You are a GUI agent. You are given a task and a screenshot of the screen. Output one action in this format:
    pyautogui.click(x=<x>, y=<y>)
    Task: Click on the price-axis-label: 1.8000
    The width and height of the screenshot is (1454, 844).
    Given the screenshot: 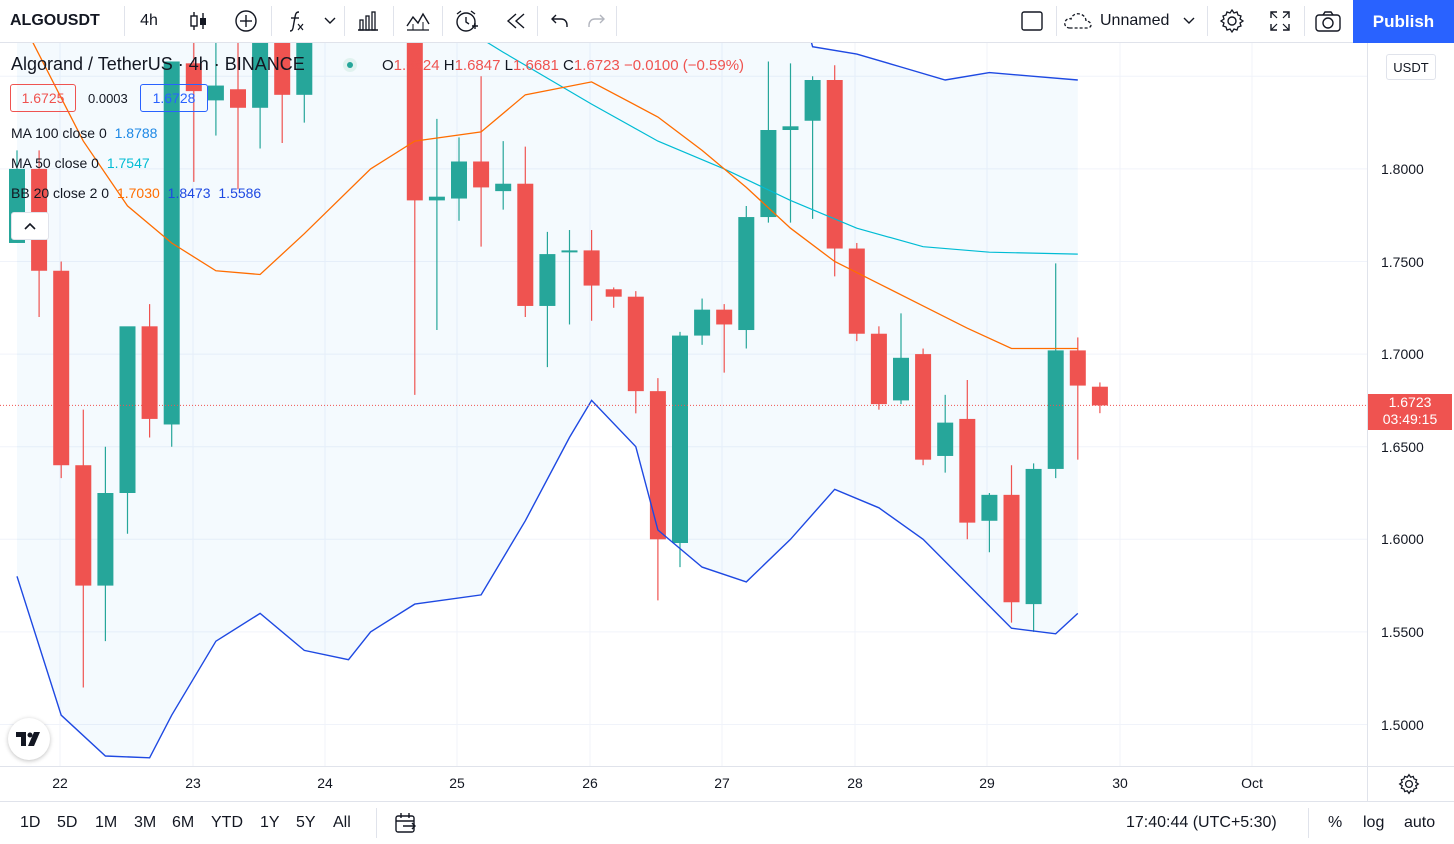 What is the action you would take?
    pyautogui.click(x=1402, y=168)
    